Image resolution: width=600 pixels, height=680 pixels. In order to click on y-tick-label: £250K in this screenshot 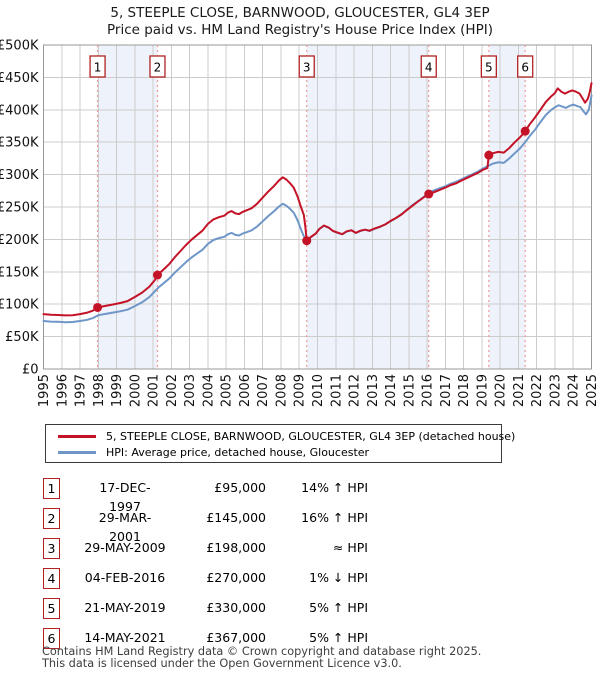, I will do `click(19, 208)`.